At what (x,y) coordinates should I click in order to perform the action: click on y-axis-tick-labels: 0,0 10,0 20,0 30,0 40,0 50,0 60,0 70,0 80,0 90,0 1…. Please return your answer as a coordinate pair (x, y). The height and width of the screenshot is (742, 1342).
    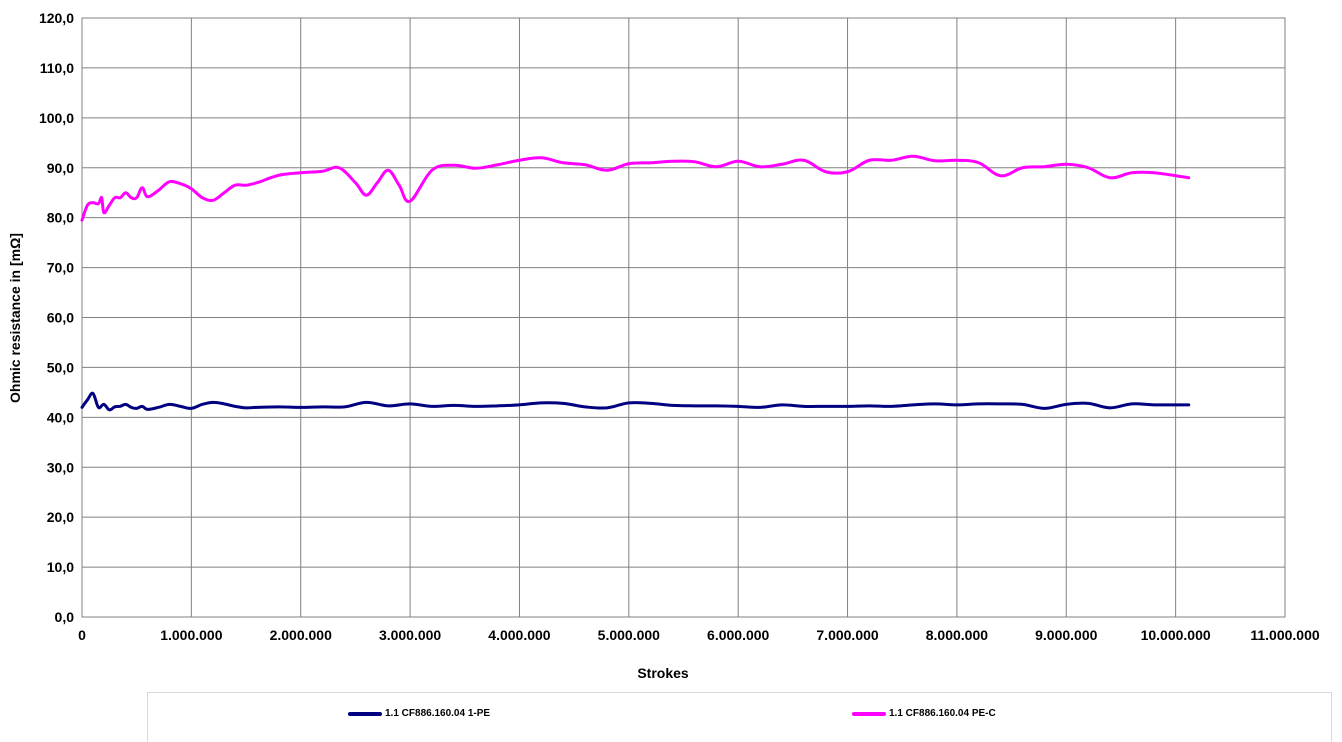
    Looking at the image, I should click on (56, 317).